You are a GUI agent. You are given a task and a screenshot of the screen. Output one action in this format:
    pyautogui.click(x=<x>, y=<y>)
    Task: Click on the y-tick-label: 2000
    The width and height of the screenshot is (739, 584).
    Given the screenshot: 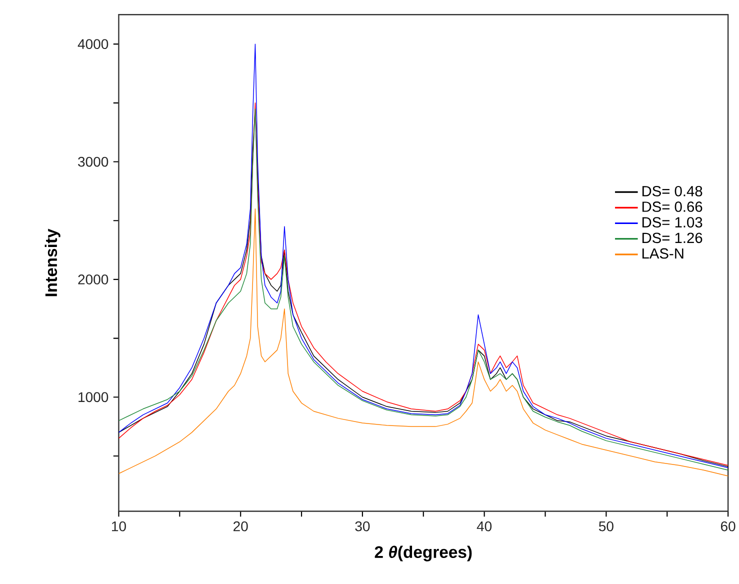 What is the action you would take?
    pyautogui.click(x=93, y=279)
    